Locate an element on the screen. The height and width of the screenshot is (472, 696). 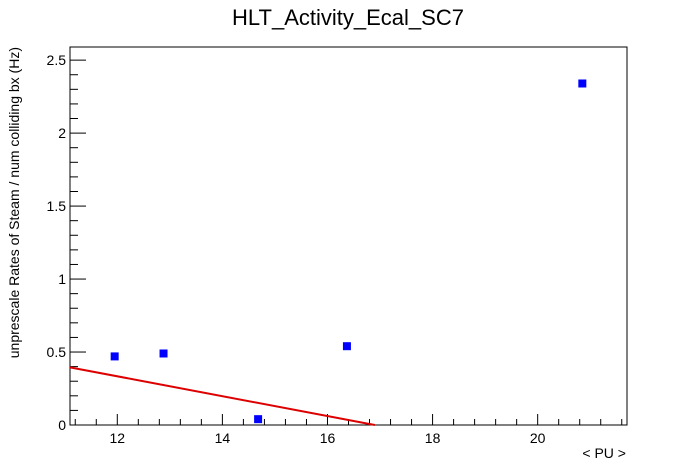
fit-lines is located at coordinates (222, 396).